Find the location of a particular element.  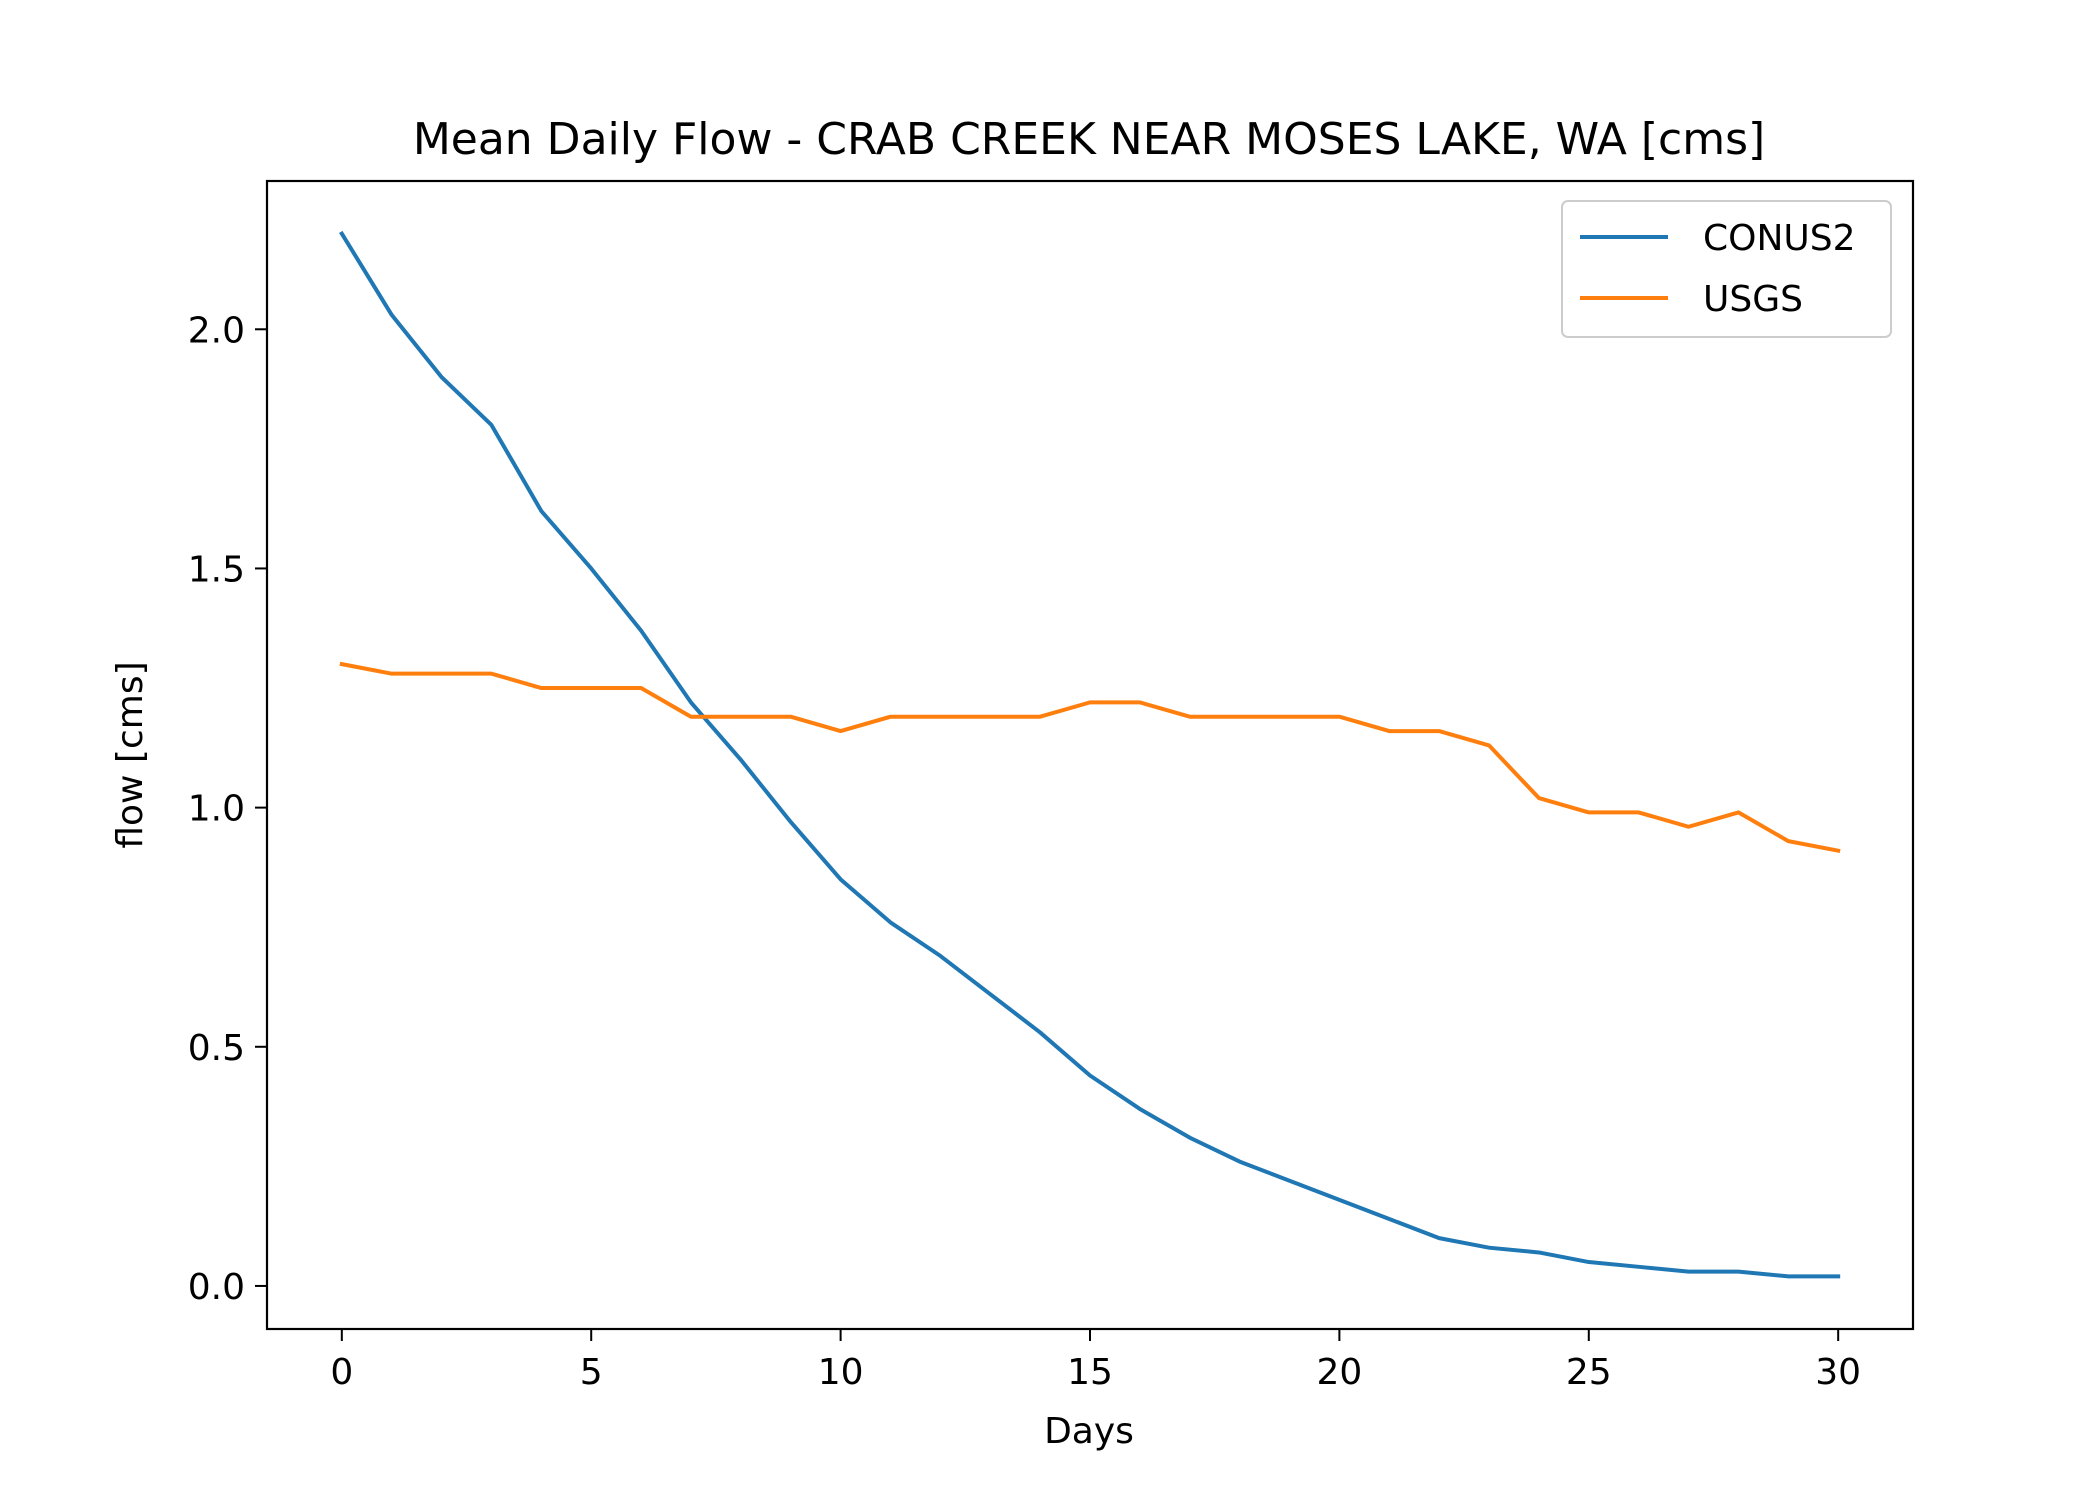

y-axis-ticks: 0.0 0.5 1.0 1.5 2.0 is located at coordinates (227, 809).